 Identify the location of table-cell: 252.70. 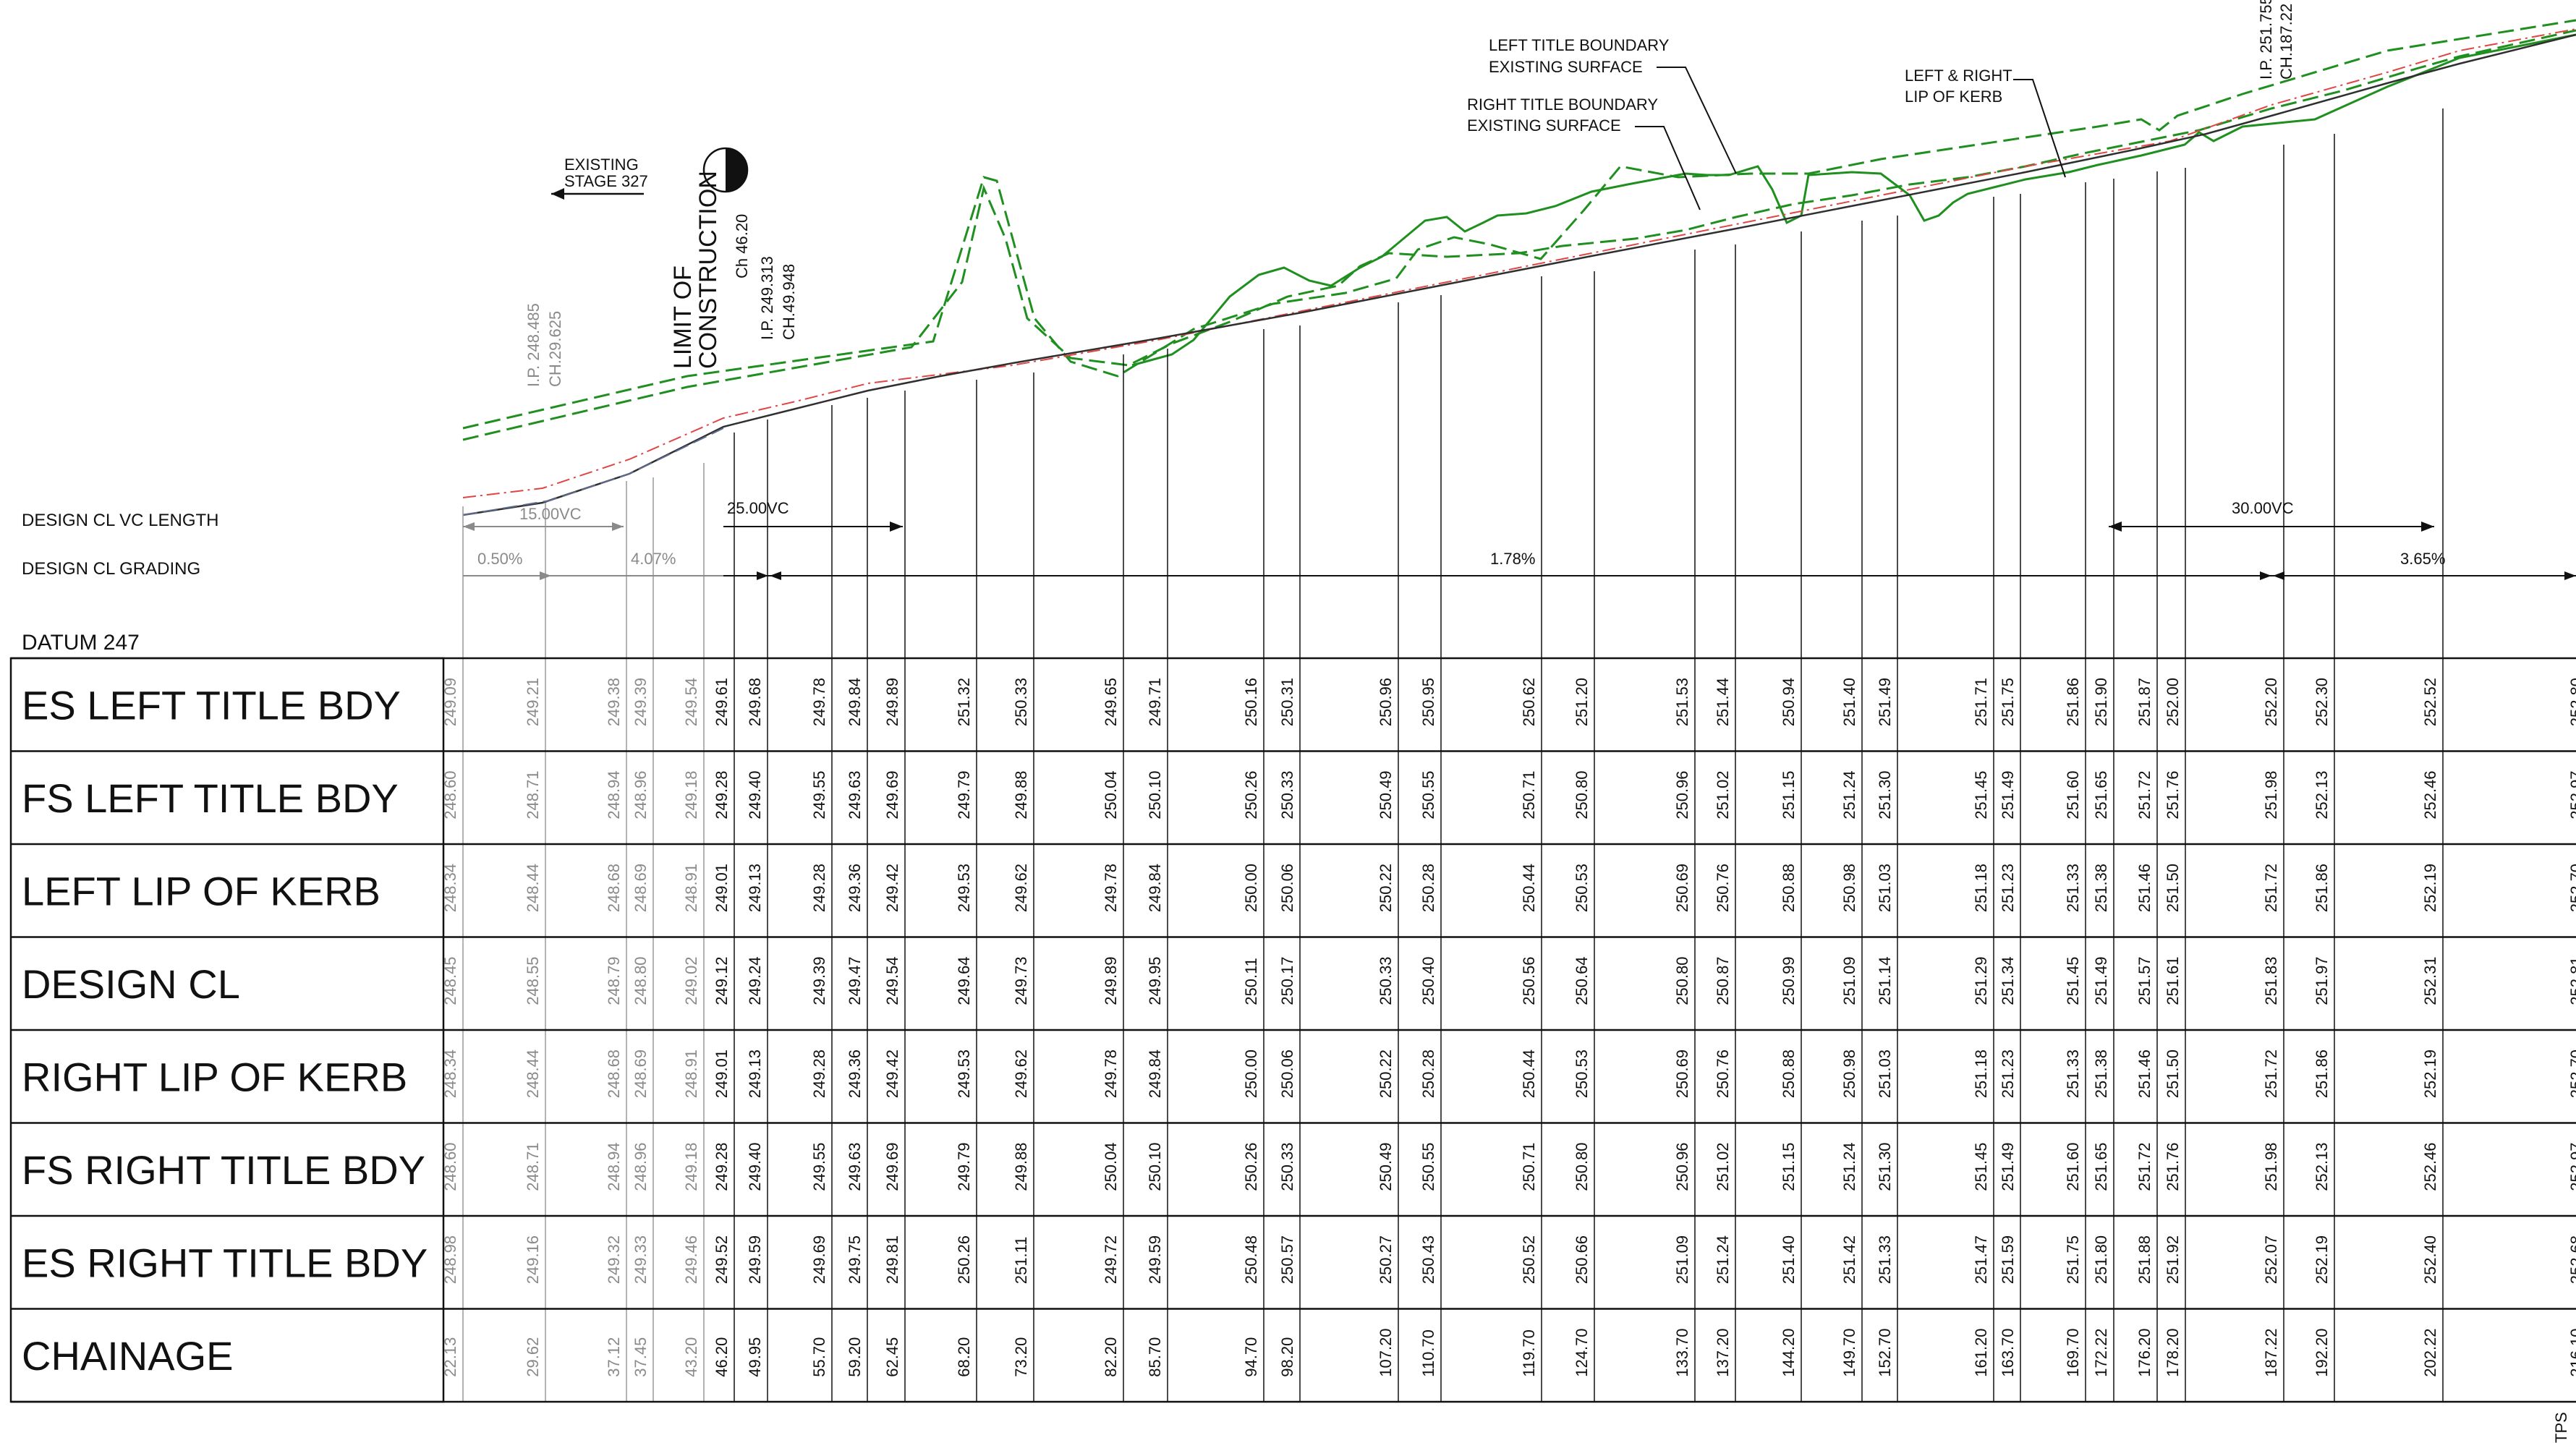
(2571, 888).